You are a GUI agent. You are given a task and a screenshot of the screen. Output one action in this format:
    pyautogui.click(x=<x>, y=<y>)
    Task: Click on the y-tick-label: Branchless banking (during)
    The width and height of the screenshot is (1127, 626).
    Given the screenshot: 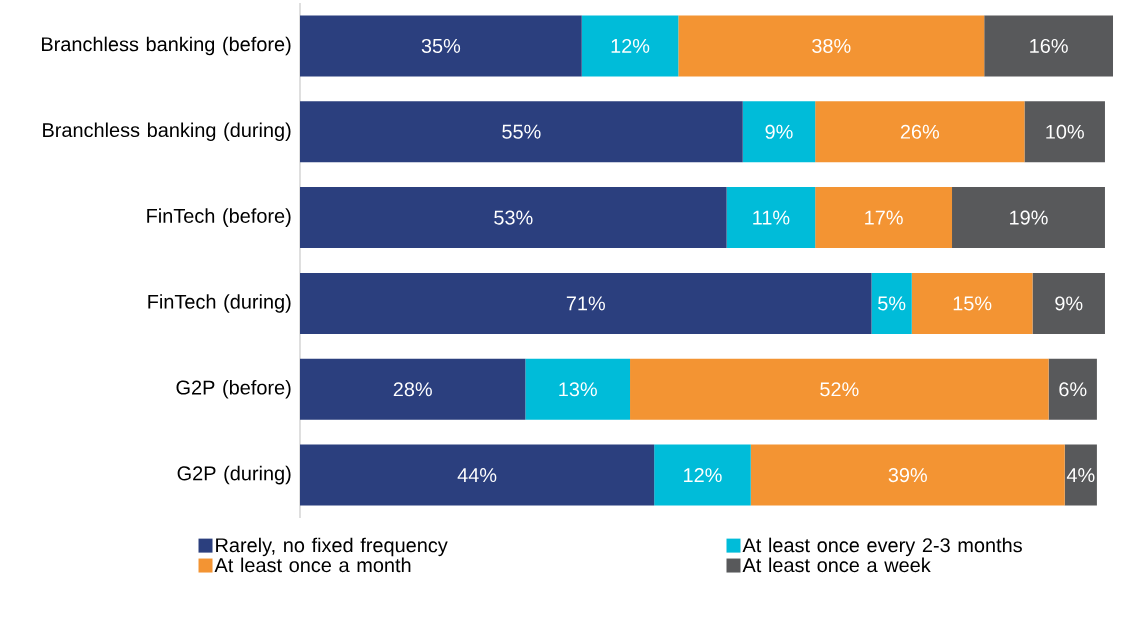 What is the action you would take?
    pyautogui.click(x=167, y=132)
    